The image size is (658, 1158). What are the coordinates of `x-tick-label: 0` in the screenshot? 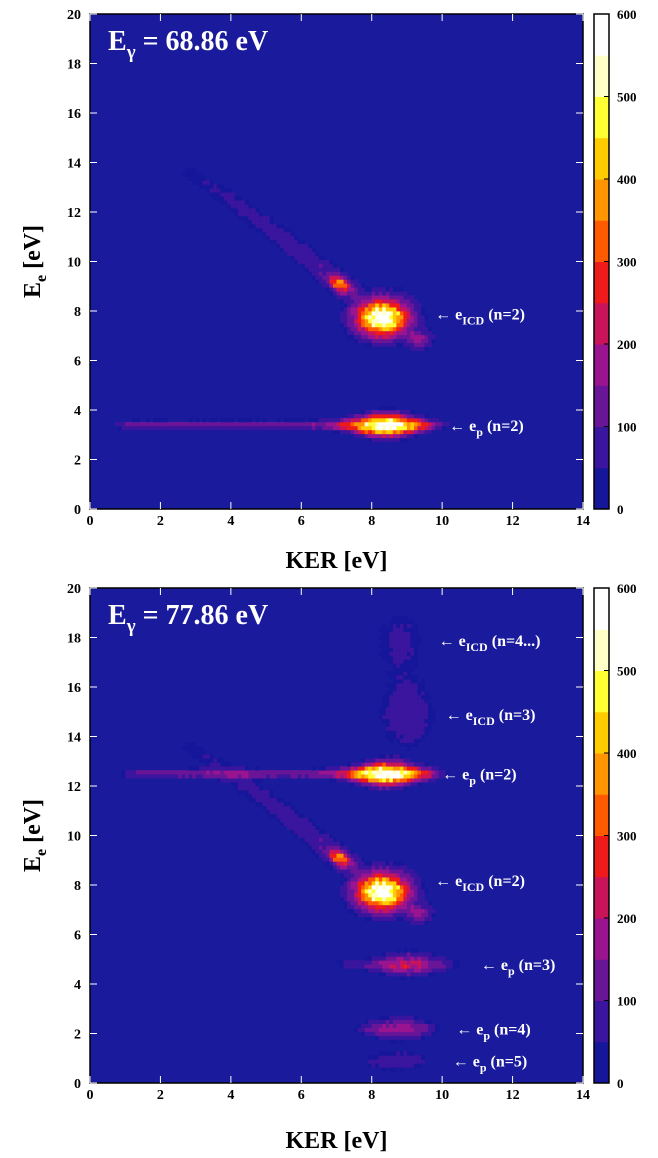 It's located at (90, 521).